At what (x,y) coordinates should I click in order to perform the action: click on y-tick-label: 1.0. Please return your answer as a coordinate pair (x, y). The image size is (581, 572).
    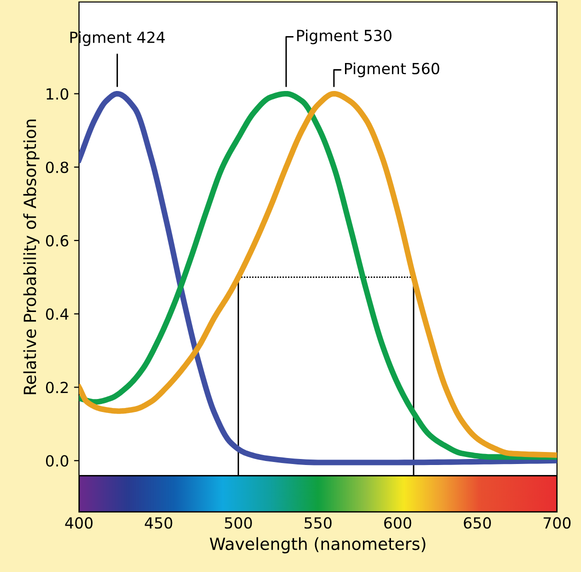
    Looking at the image, I should click on (57, 94).